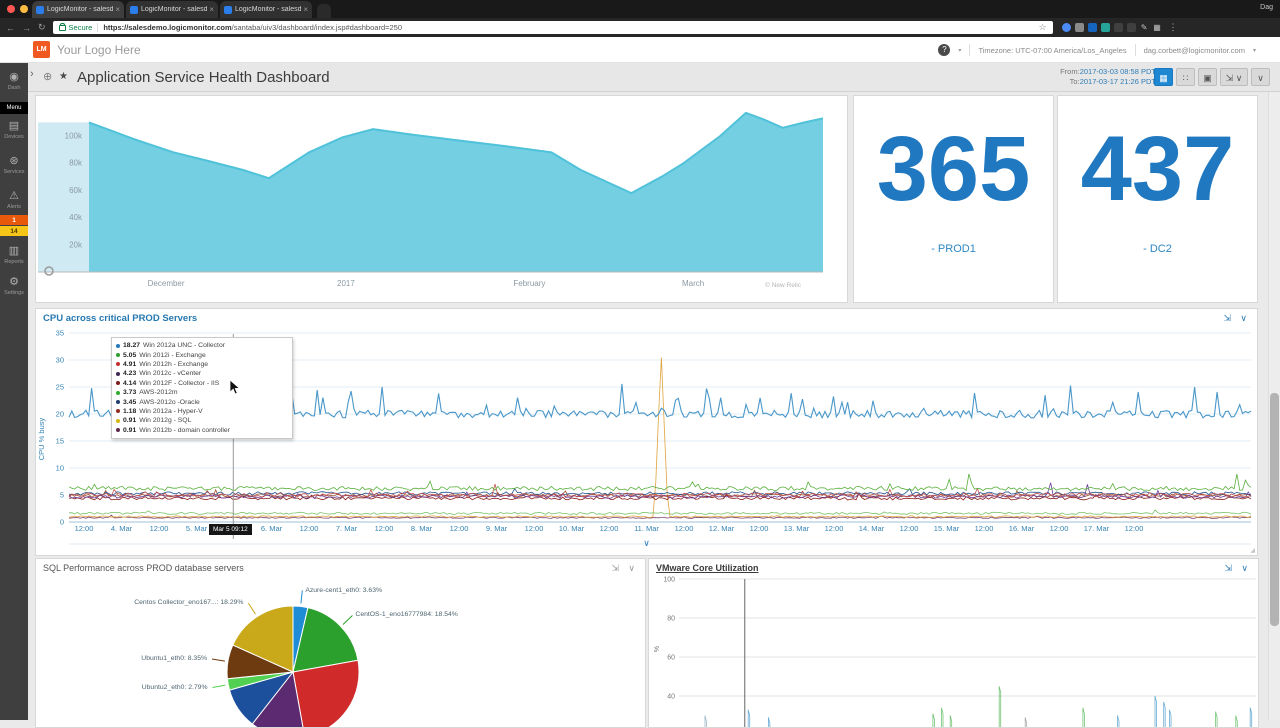 The height and width of the screenshot is (728, 1280). Describe the element at coordinates (1260, 77) in the screenshot. I see `collapse-header-button: ∨` at that location.